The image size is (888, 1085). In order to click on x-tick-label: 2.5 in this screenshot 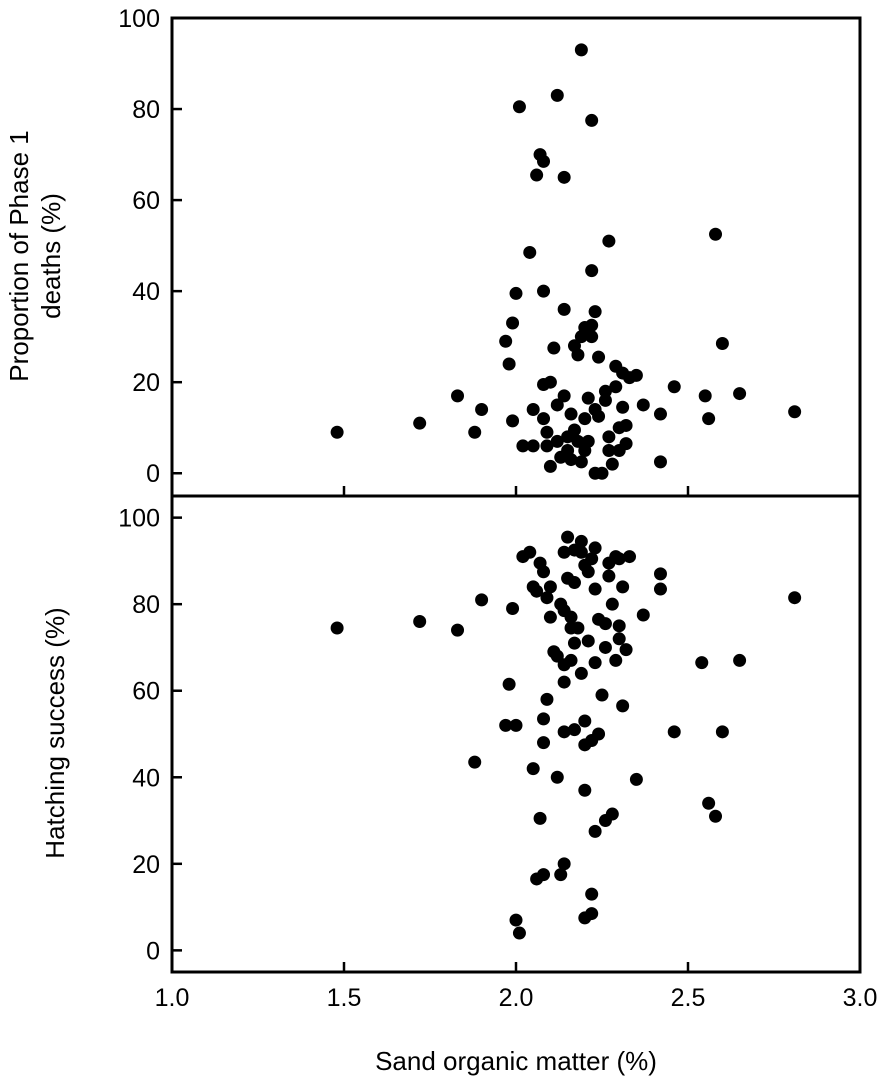, I will do `click(688, 998)`.